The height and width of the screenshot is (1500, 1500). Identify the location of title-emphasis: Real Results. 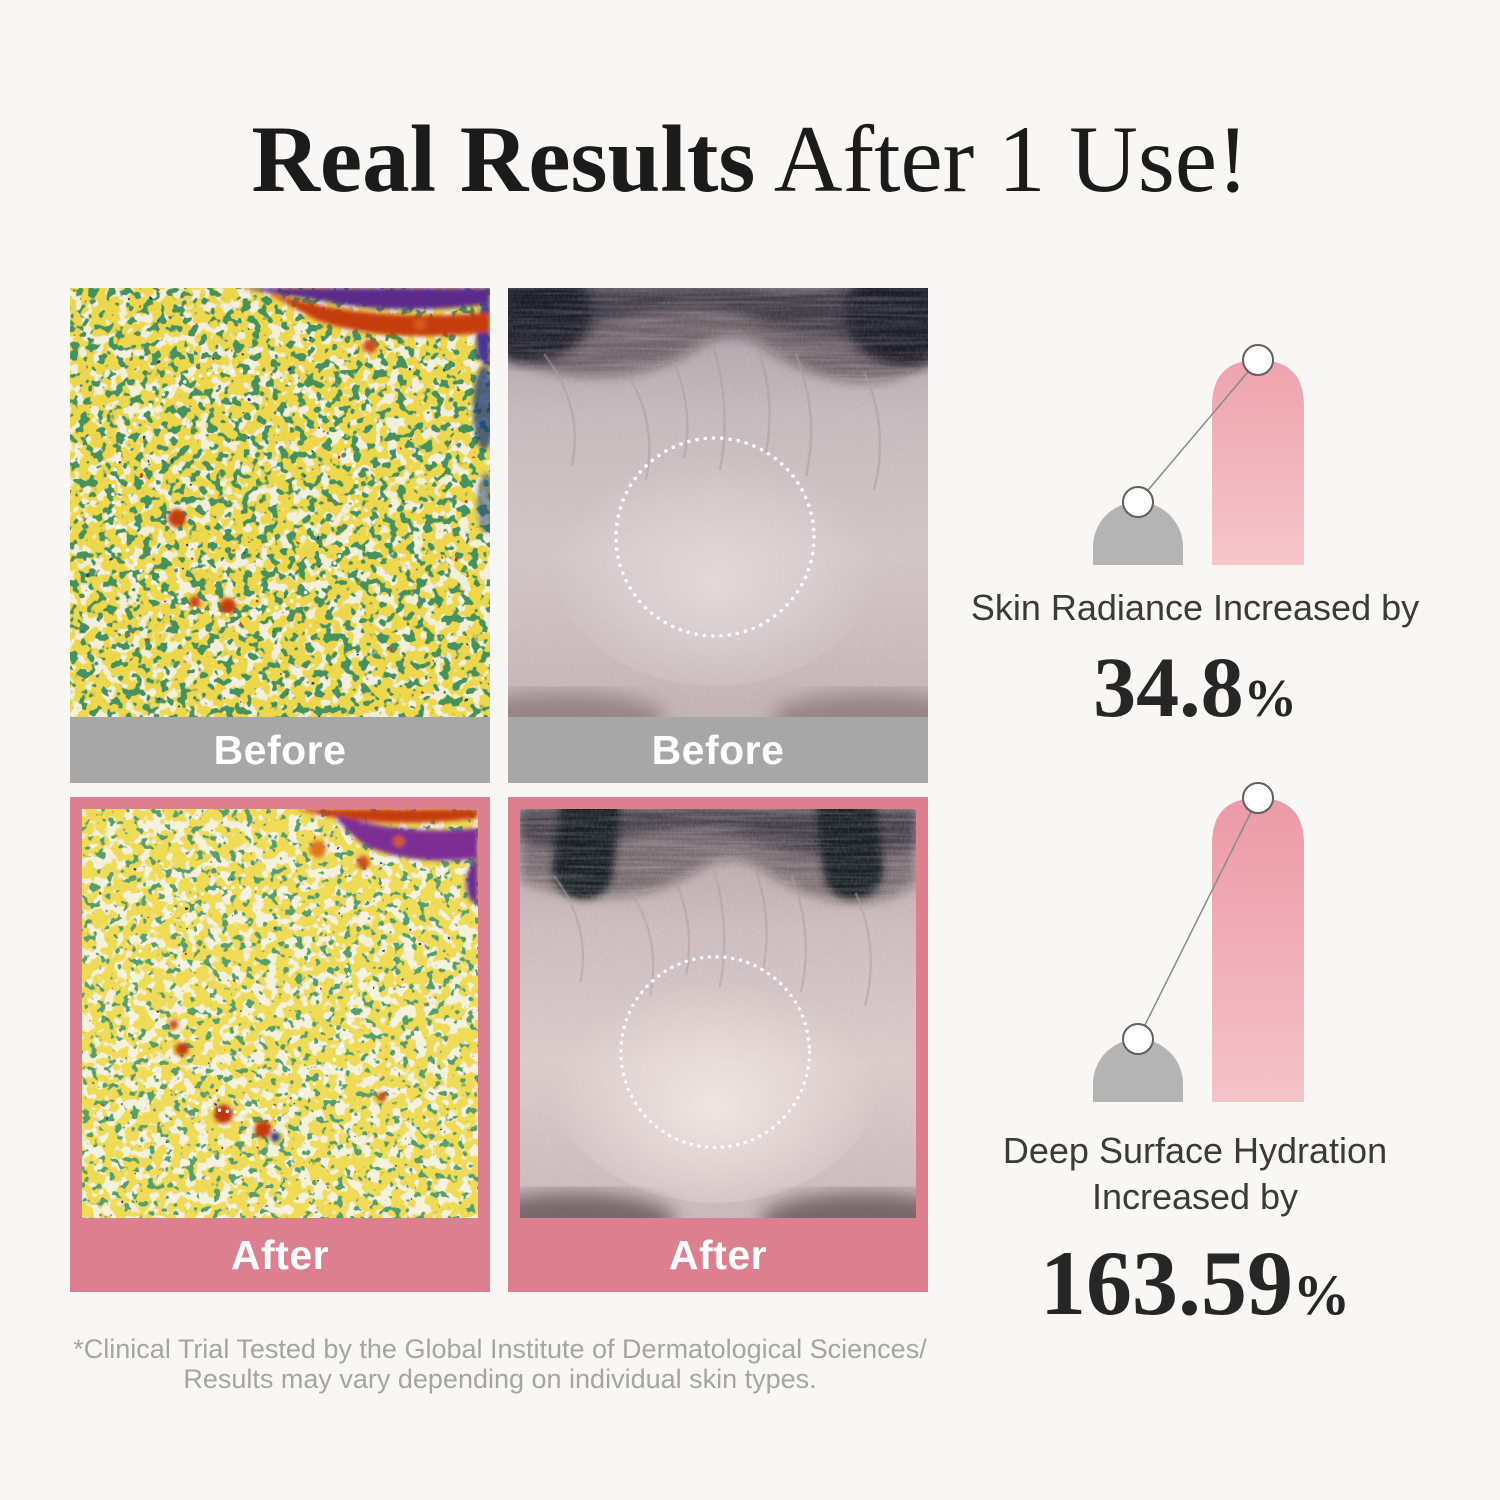
(503, 159).